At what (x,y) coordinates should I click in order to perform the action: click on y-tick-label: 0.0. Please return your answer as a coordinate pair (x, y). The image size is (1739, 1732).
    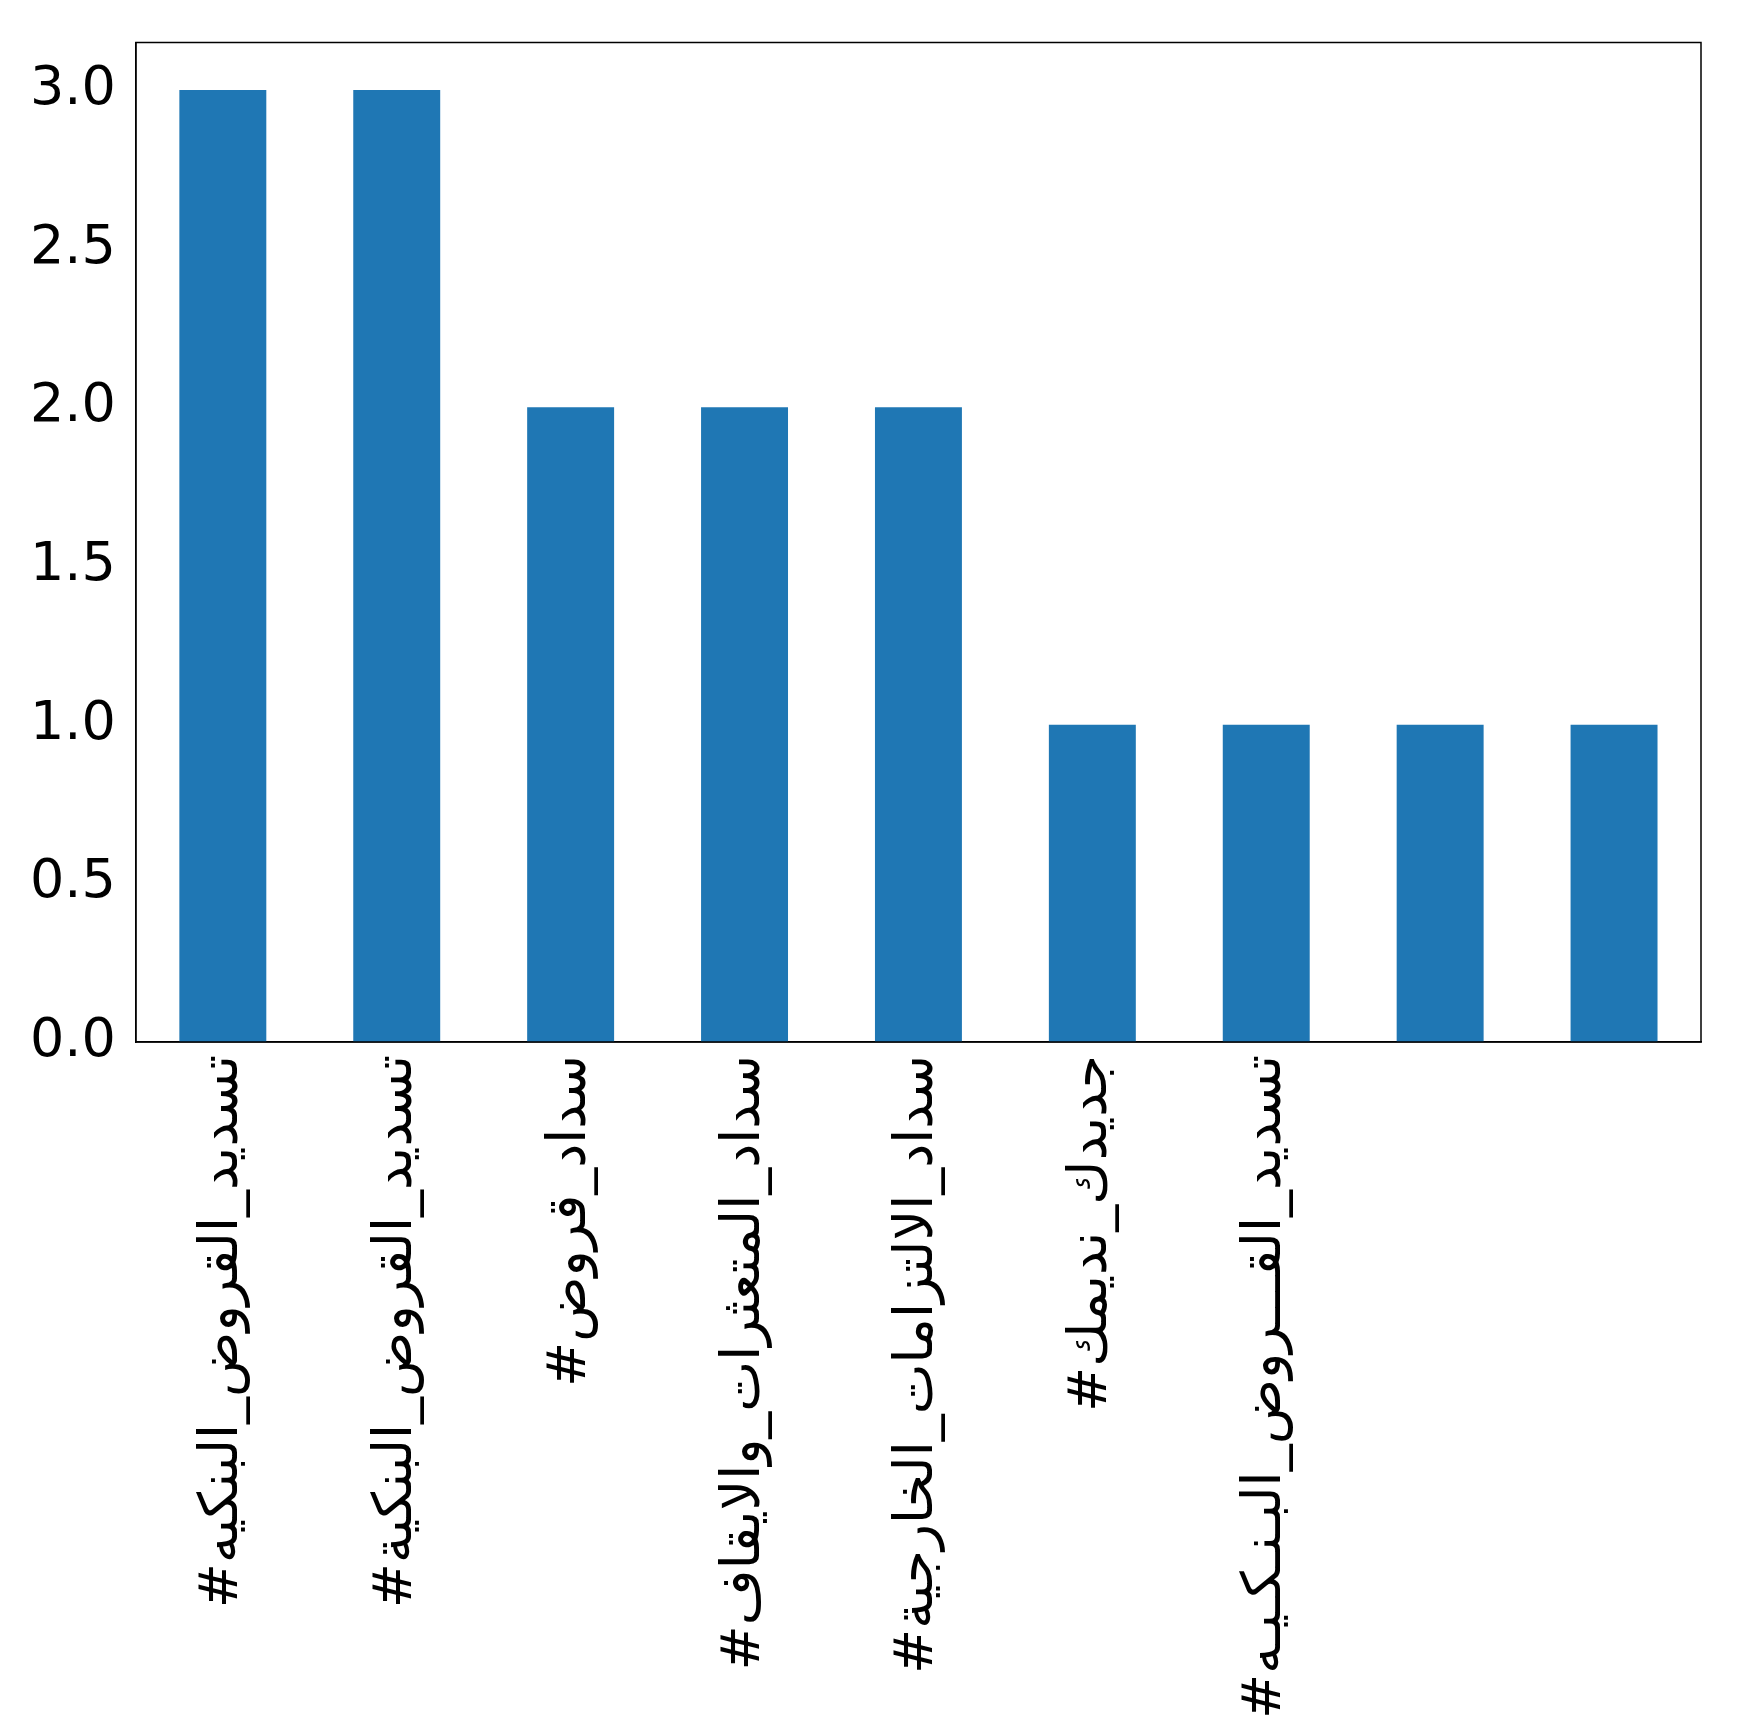
    Looking at the image, I should click on (72, 1038).